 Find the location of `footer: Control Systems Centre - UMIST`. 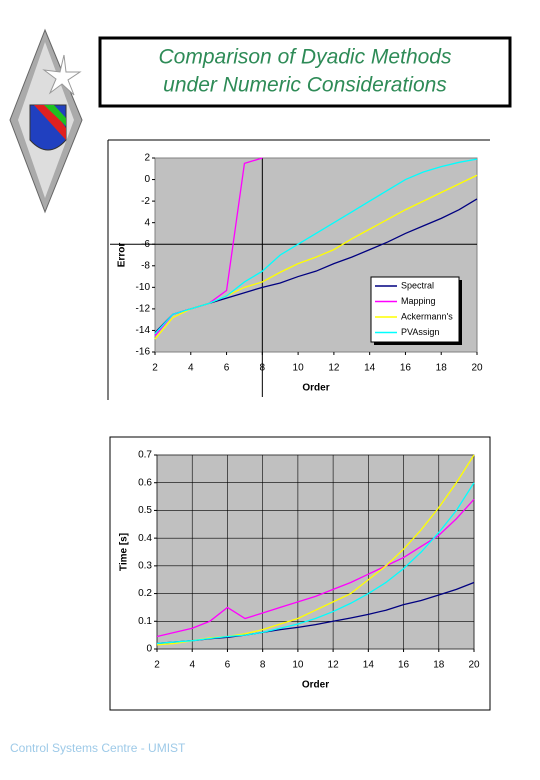

footer: Control Systems Centre - UMIST is located at coordinates (98, 748).